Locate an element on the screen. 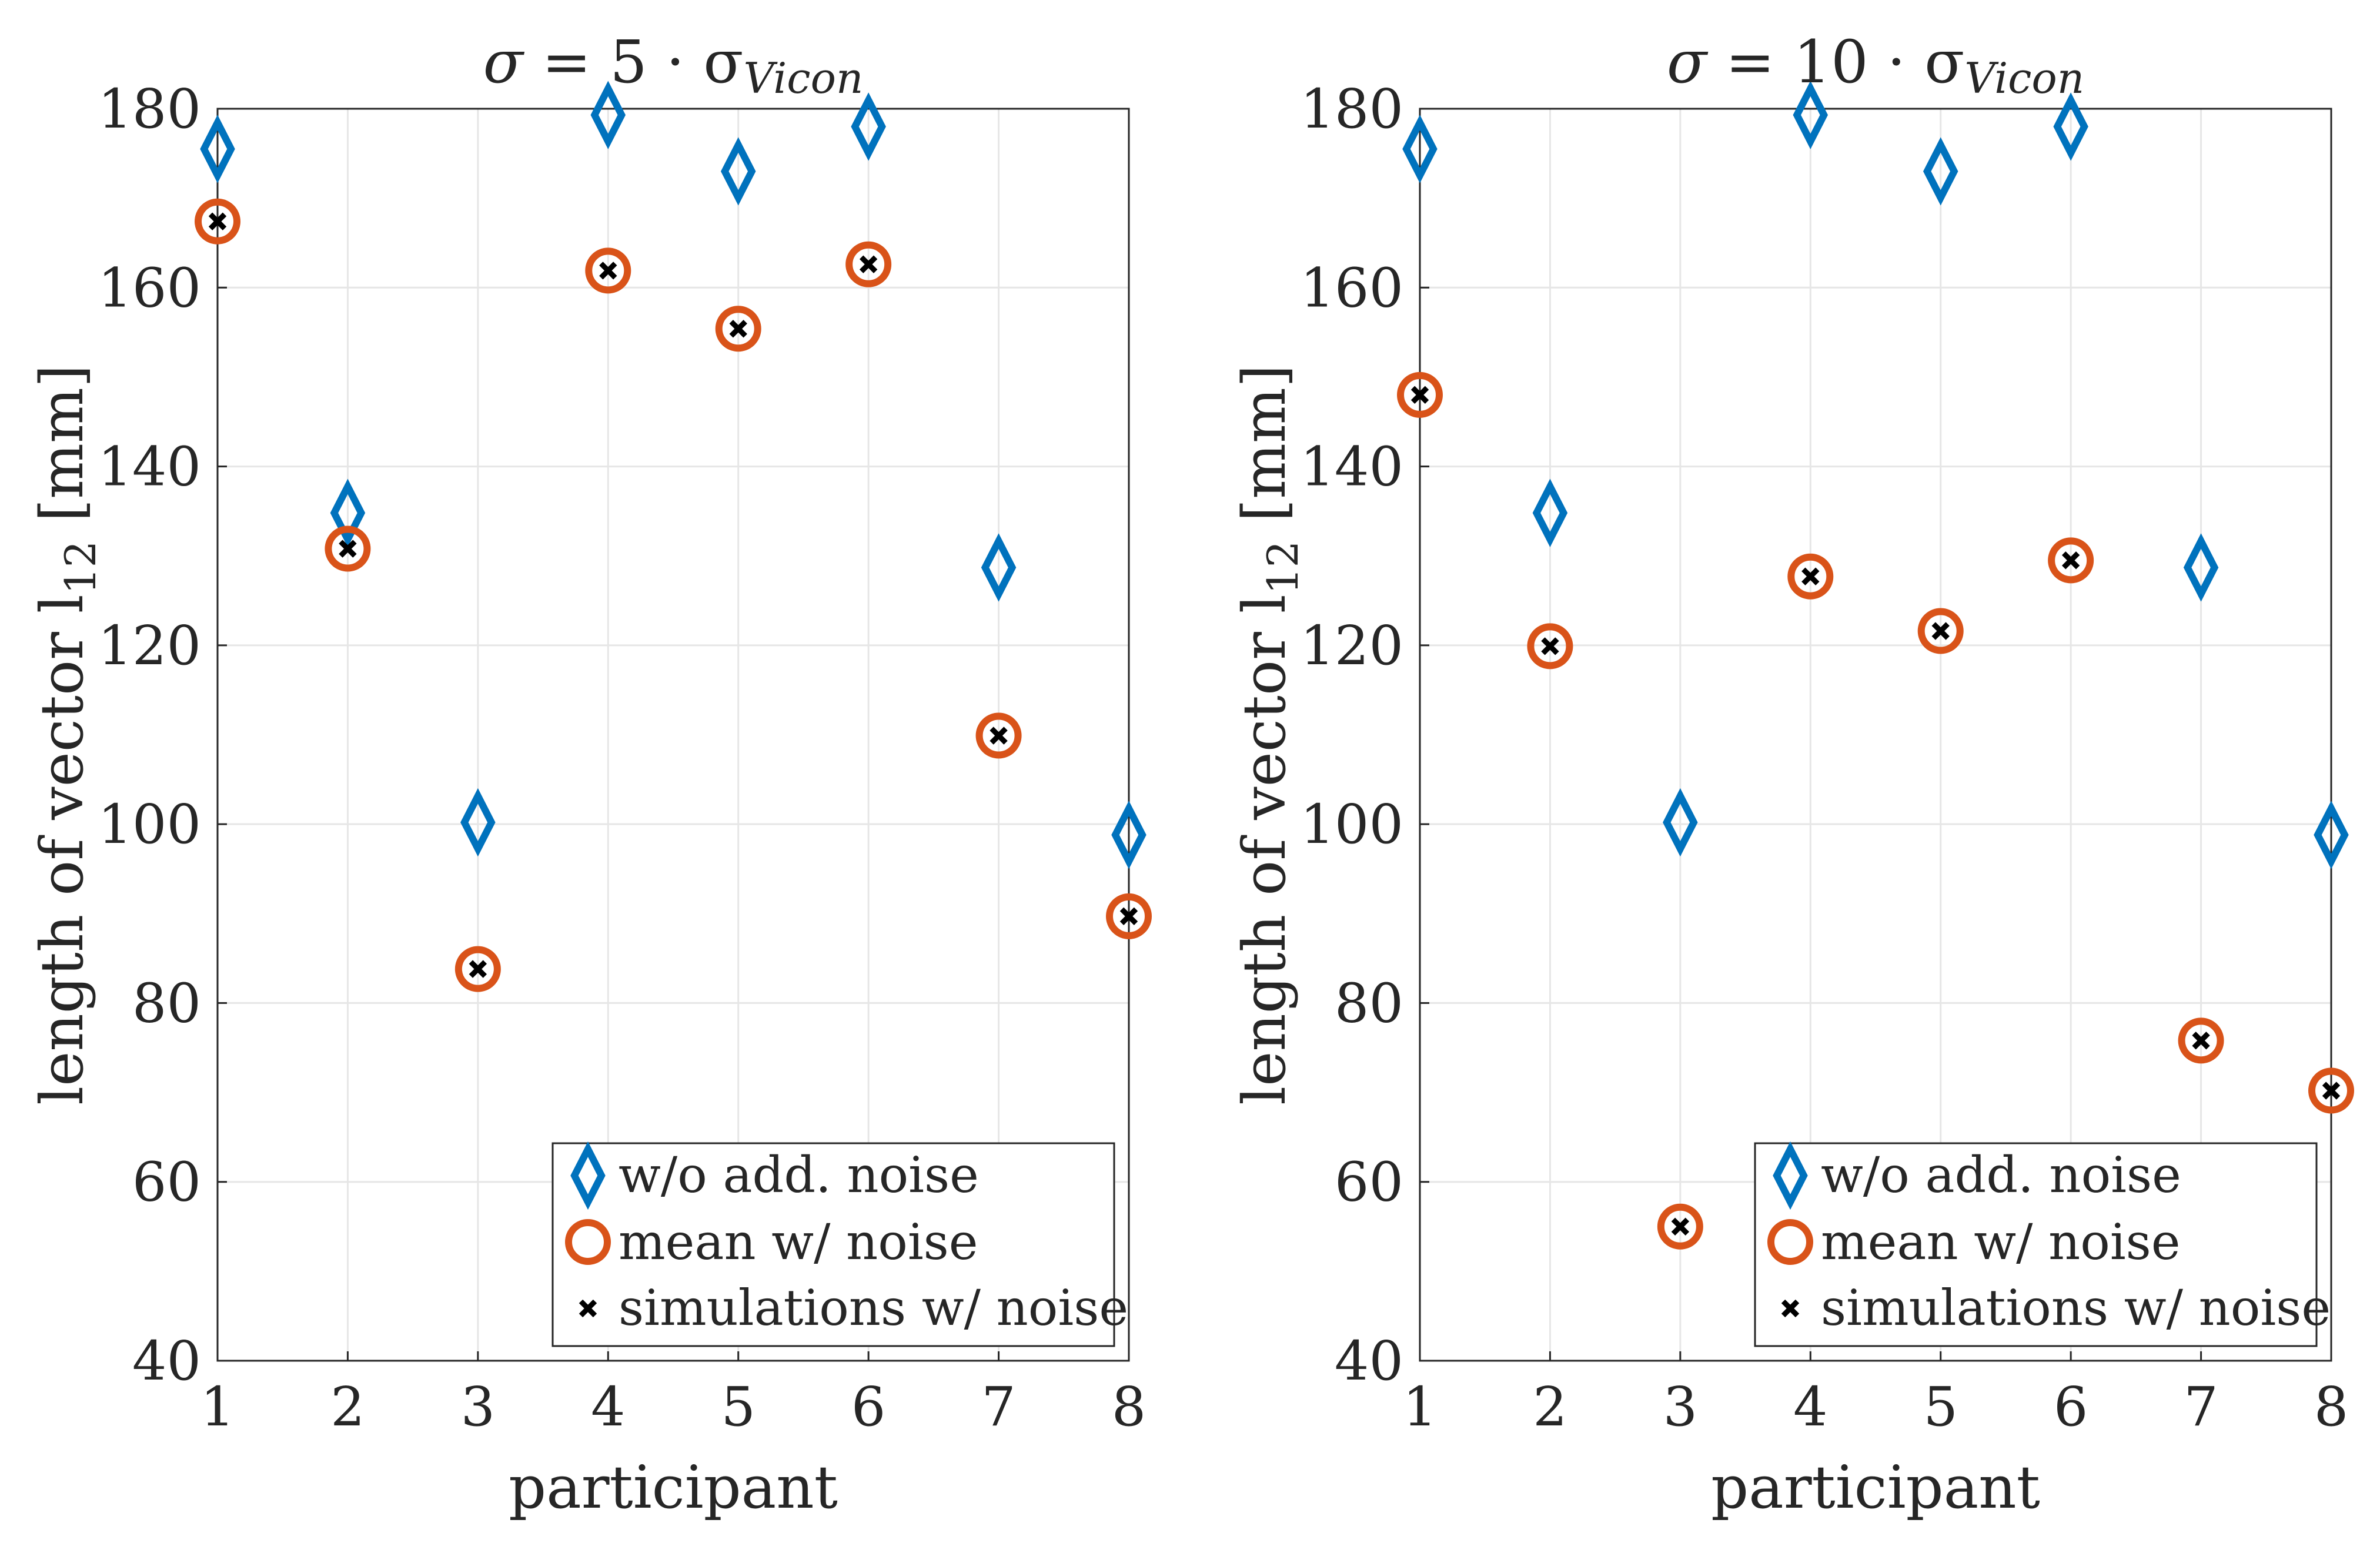 This screenshot has height=1550, width=2380. right-legend-entry-3: simulations w/ noise is located at coordinates (2056, 1308).